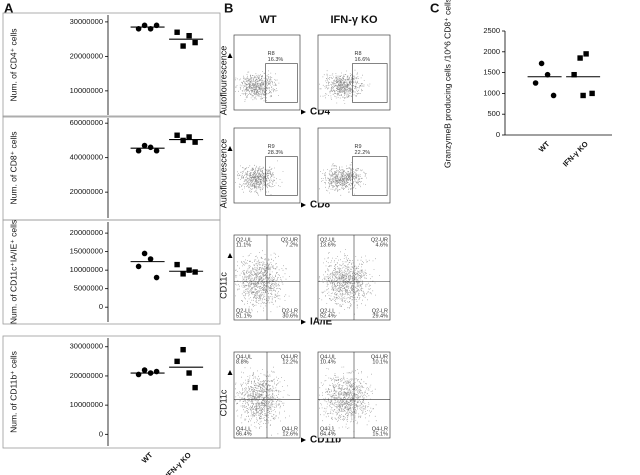 Image resolution: width=640 pixels, height=475 pixels. I want to click on gate-percent: 22.2%, so click(363, 153).